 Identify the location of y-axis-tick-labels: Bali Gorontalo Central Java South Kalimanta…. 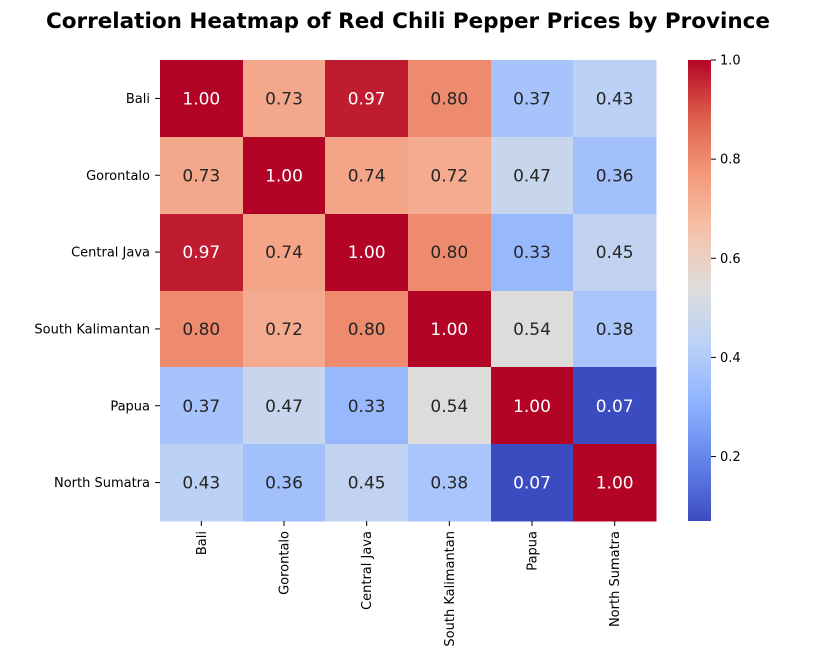
(97, 291).